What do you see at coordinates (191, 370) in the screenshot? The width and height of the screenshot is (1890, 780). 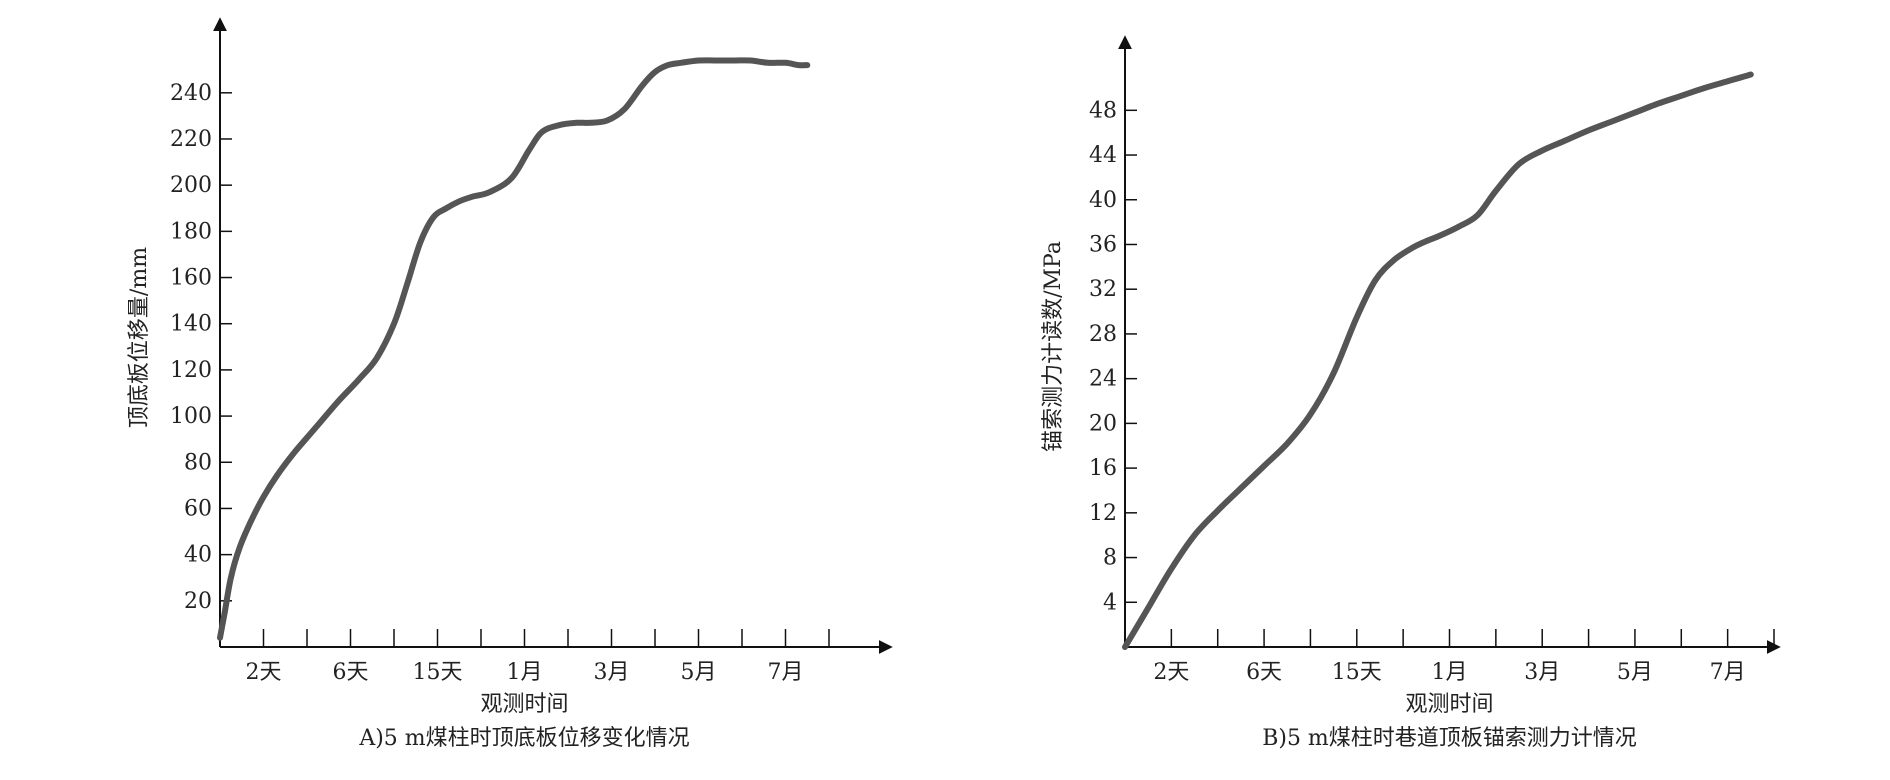 I see `y-tick-label: 120` at bounding box center [191, 370].